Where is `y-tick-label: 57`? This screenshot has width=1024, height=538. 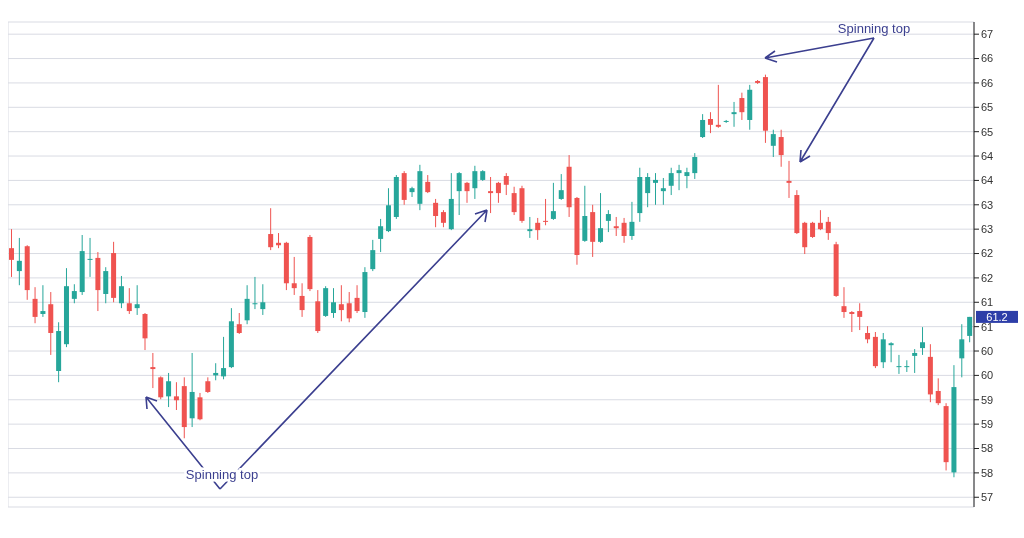 y-tick-label: 57 is located at coordinates (987, 497).